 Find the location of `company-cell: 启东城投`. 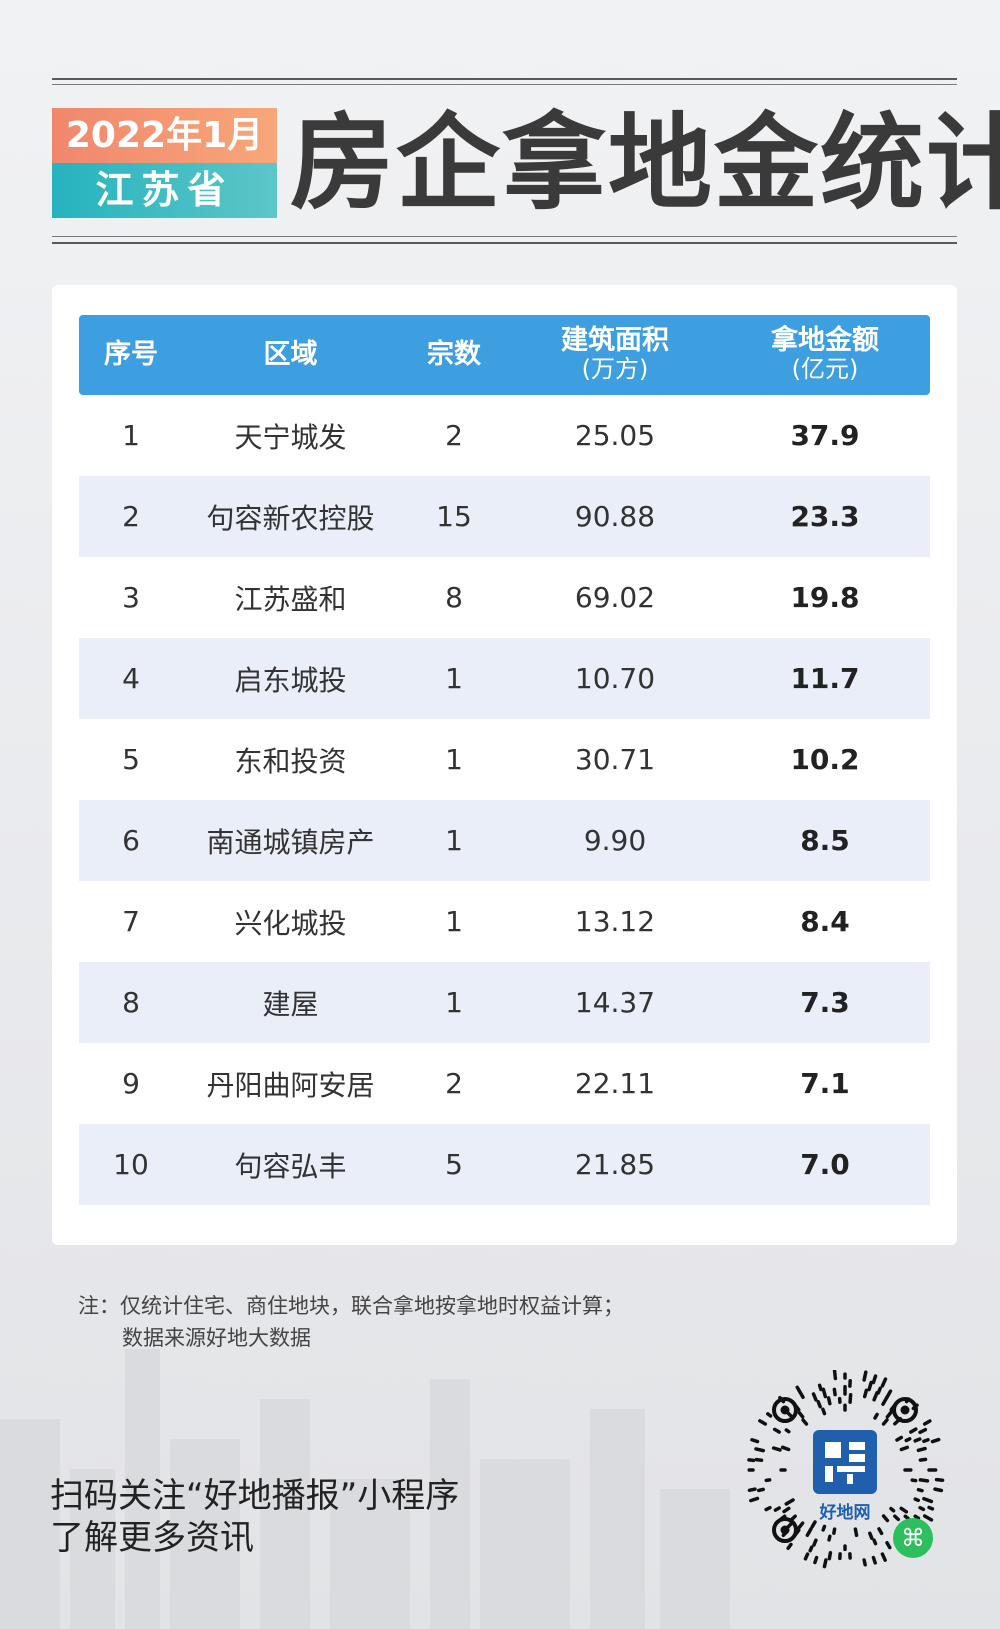

company-cell: 启东城投 is located at coordinates (290, 678).